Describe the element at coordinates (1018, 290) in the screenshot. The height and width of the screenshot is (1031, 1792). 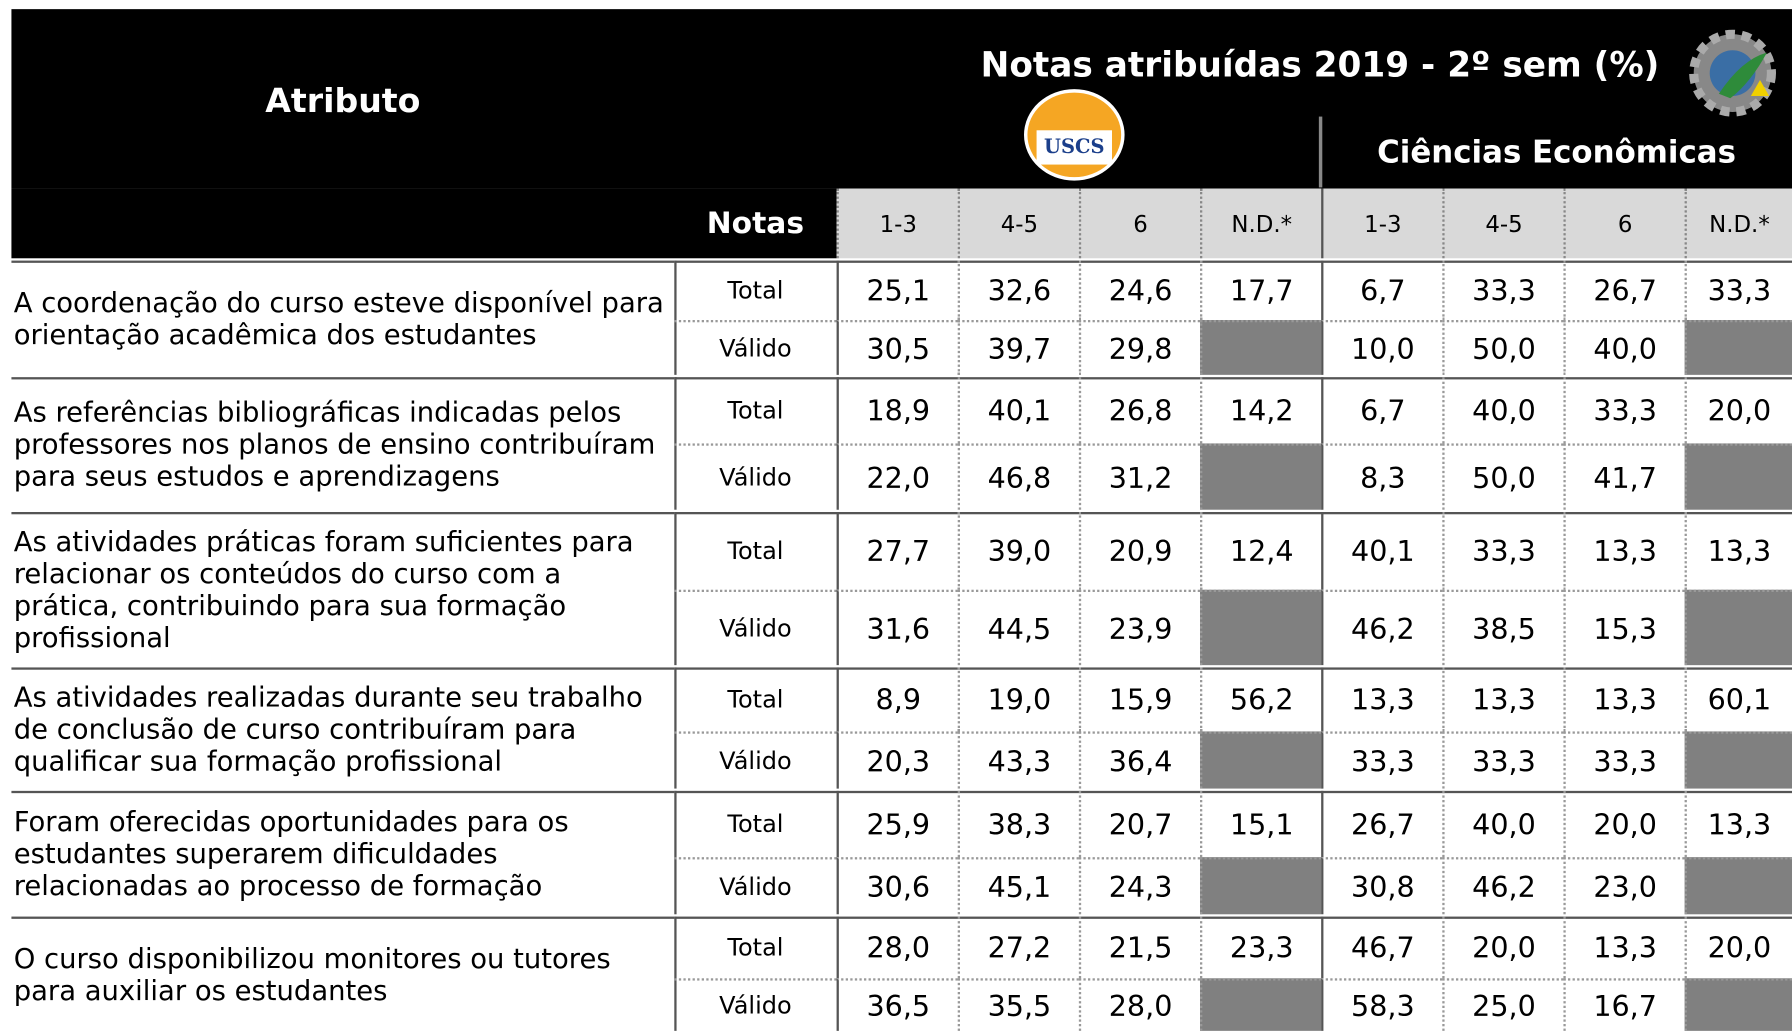
I see `total-value: 32,6` at that location.